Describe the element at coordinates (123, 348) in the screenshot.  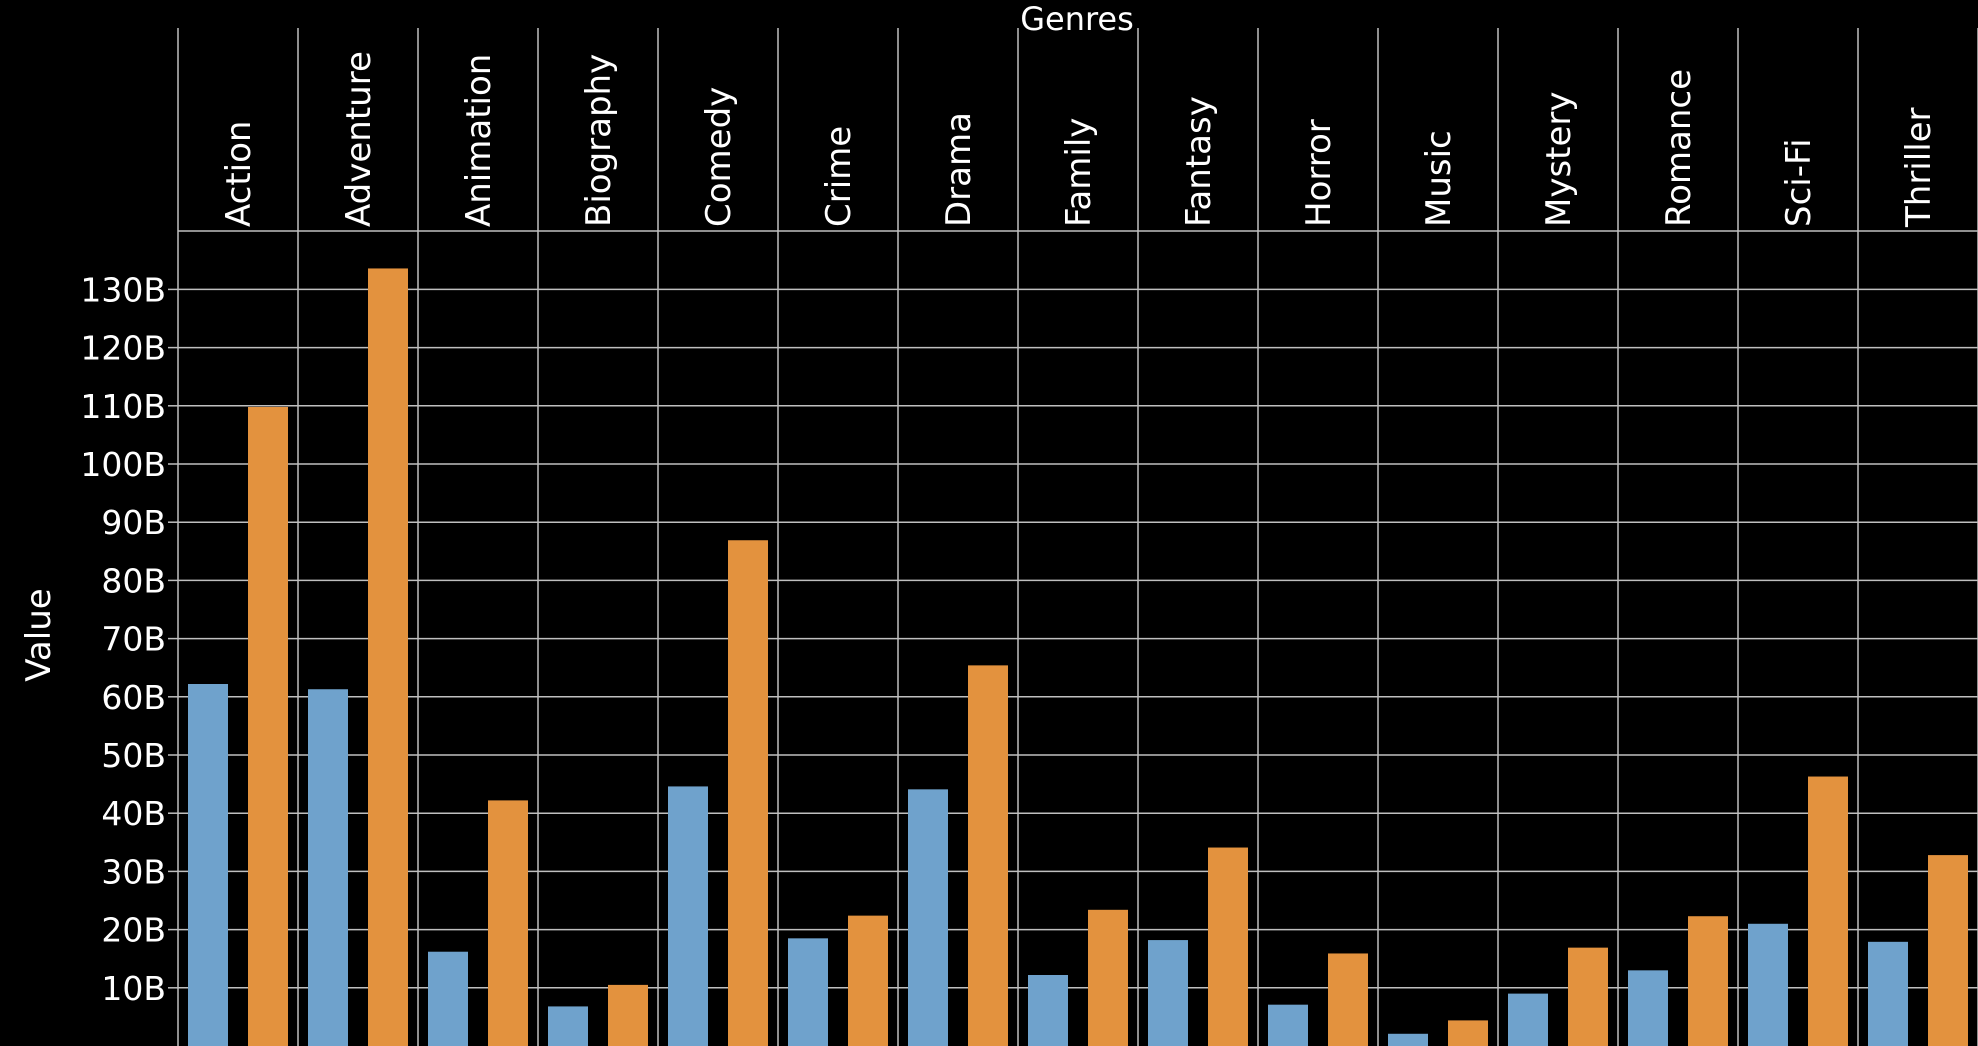
I see `y-tick-label: 120B` at that location.